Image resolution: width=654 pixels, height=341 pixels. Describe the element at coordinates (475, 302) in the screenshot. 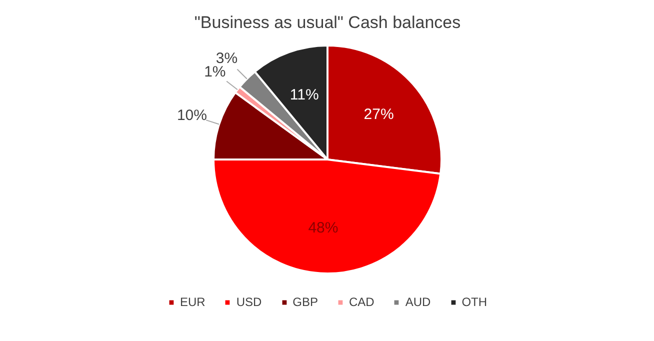

I see `legend-label: OTH` at that location.